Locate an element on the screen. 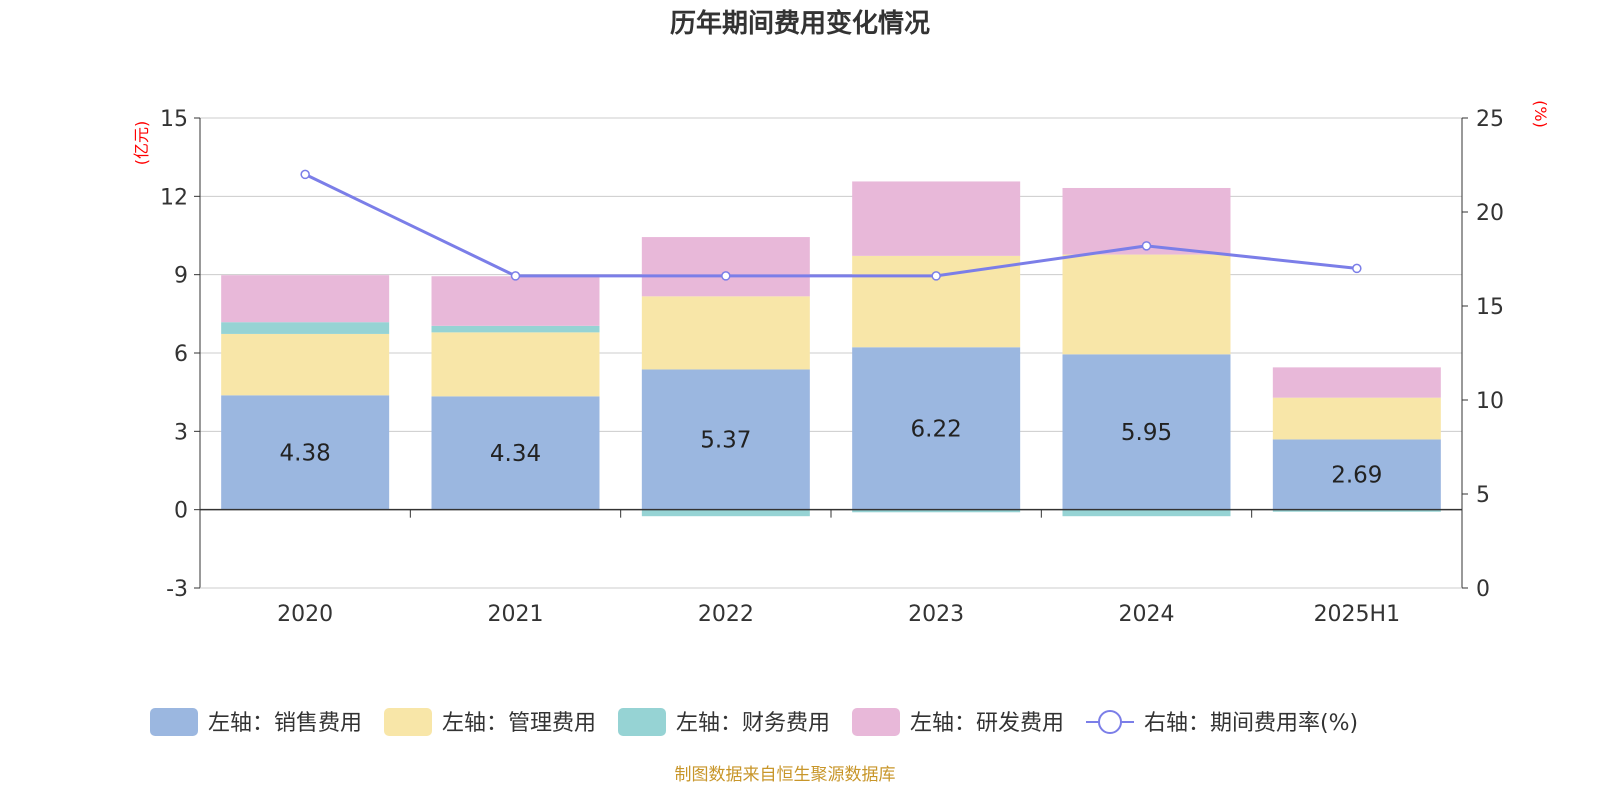 This screenshot has height=800, width=1600. right-tick-label: 0 is located at coordinates (1483, 589).